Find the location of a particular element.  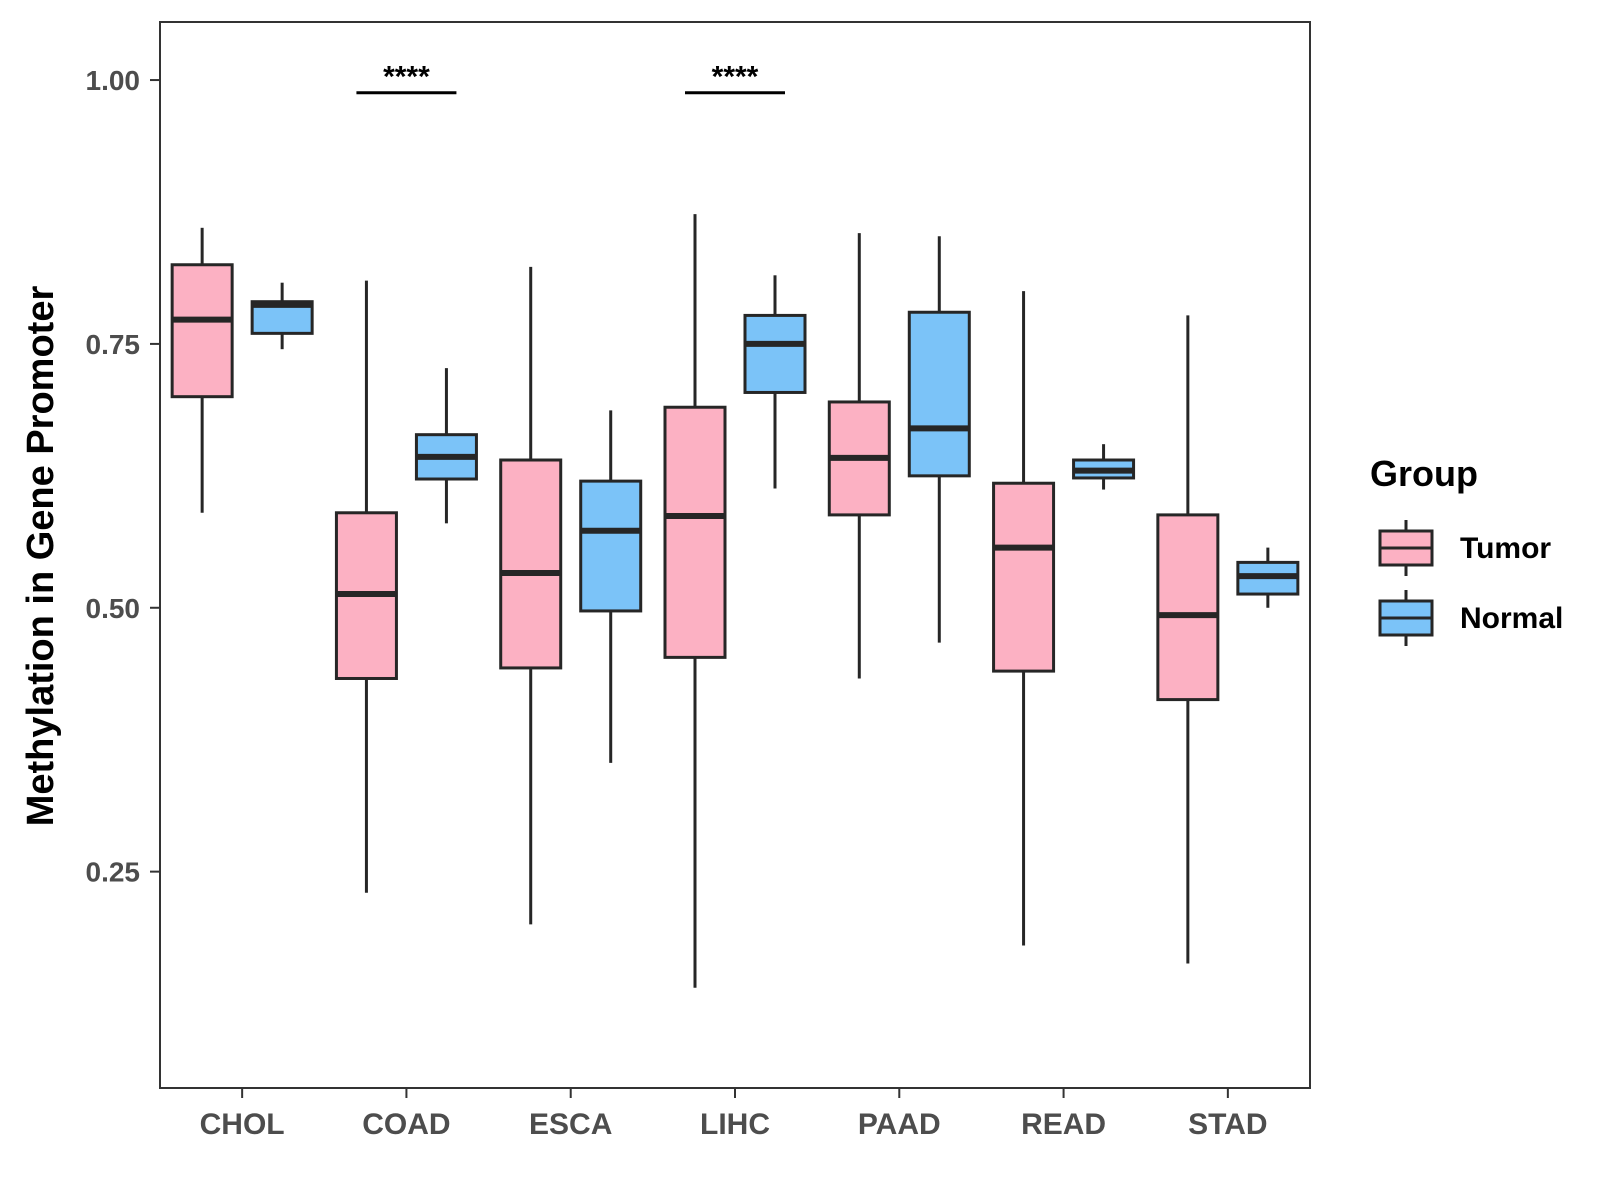

box-tumor-stad is located at coordinates (1188, 639).